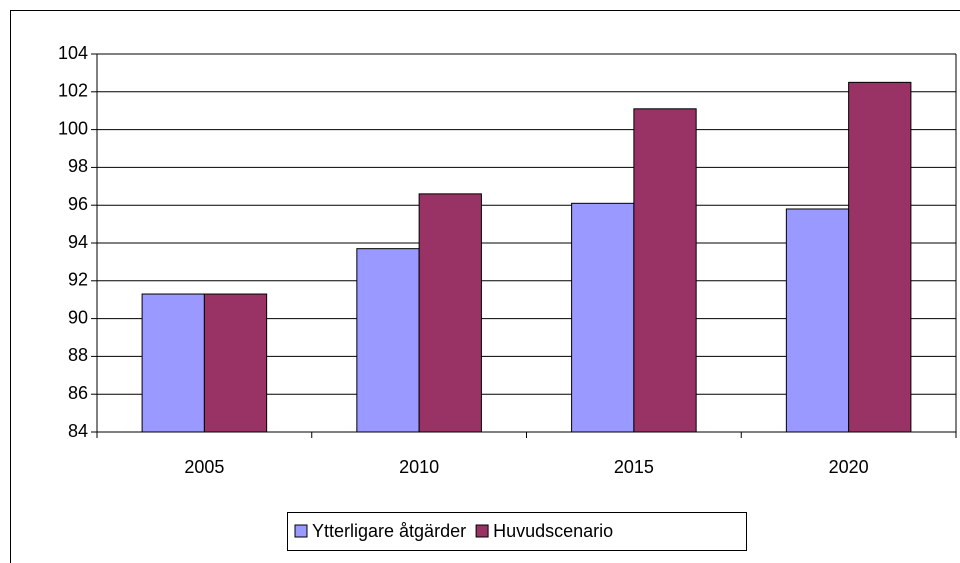  Describe the element at coordinates (78, 166) in the screenshot. I see `y-tick-label: 98` at that location.